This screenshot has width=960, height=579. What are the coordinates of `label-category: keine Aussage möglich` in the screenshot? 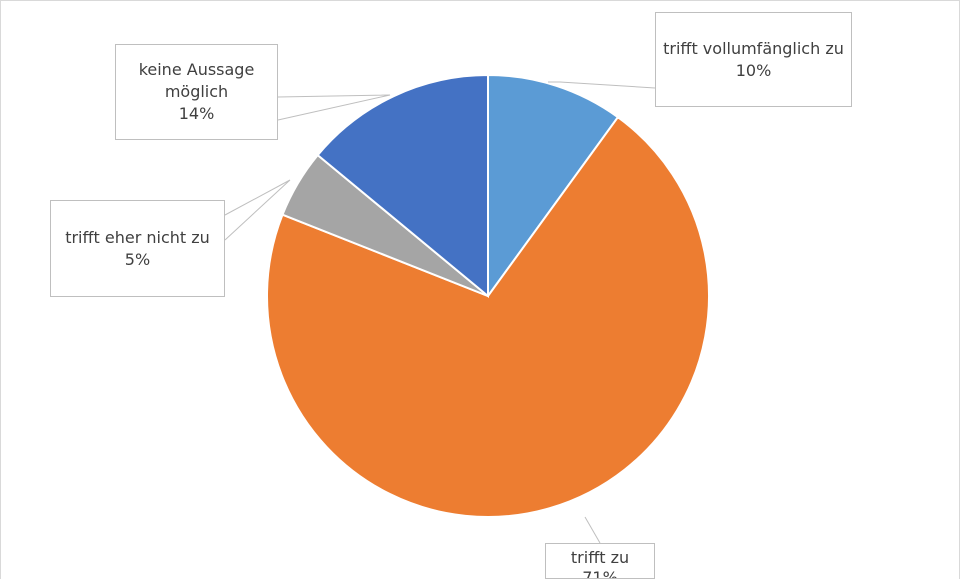 It's located at (196, 80).